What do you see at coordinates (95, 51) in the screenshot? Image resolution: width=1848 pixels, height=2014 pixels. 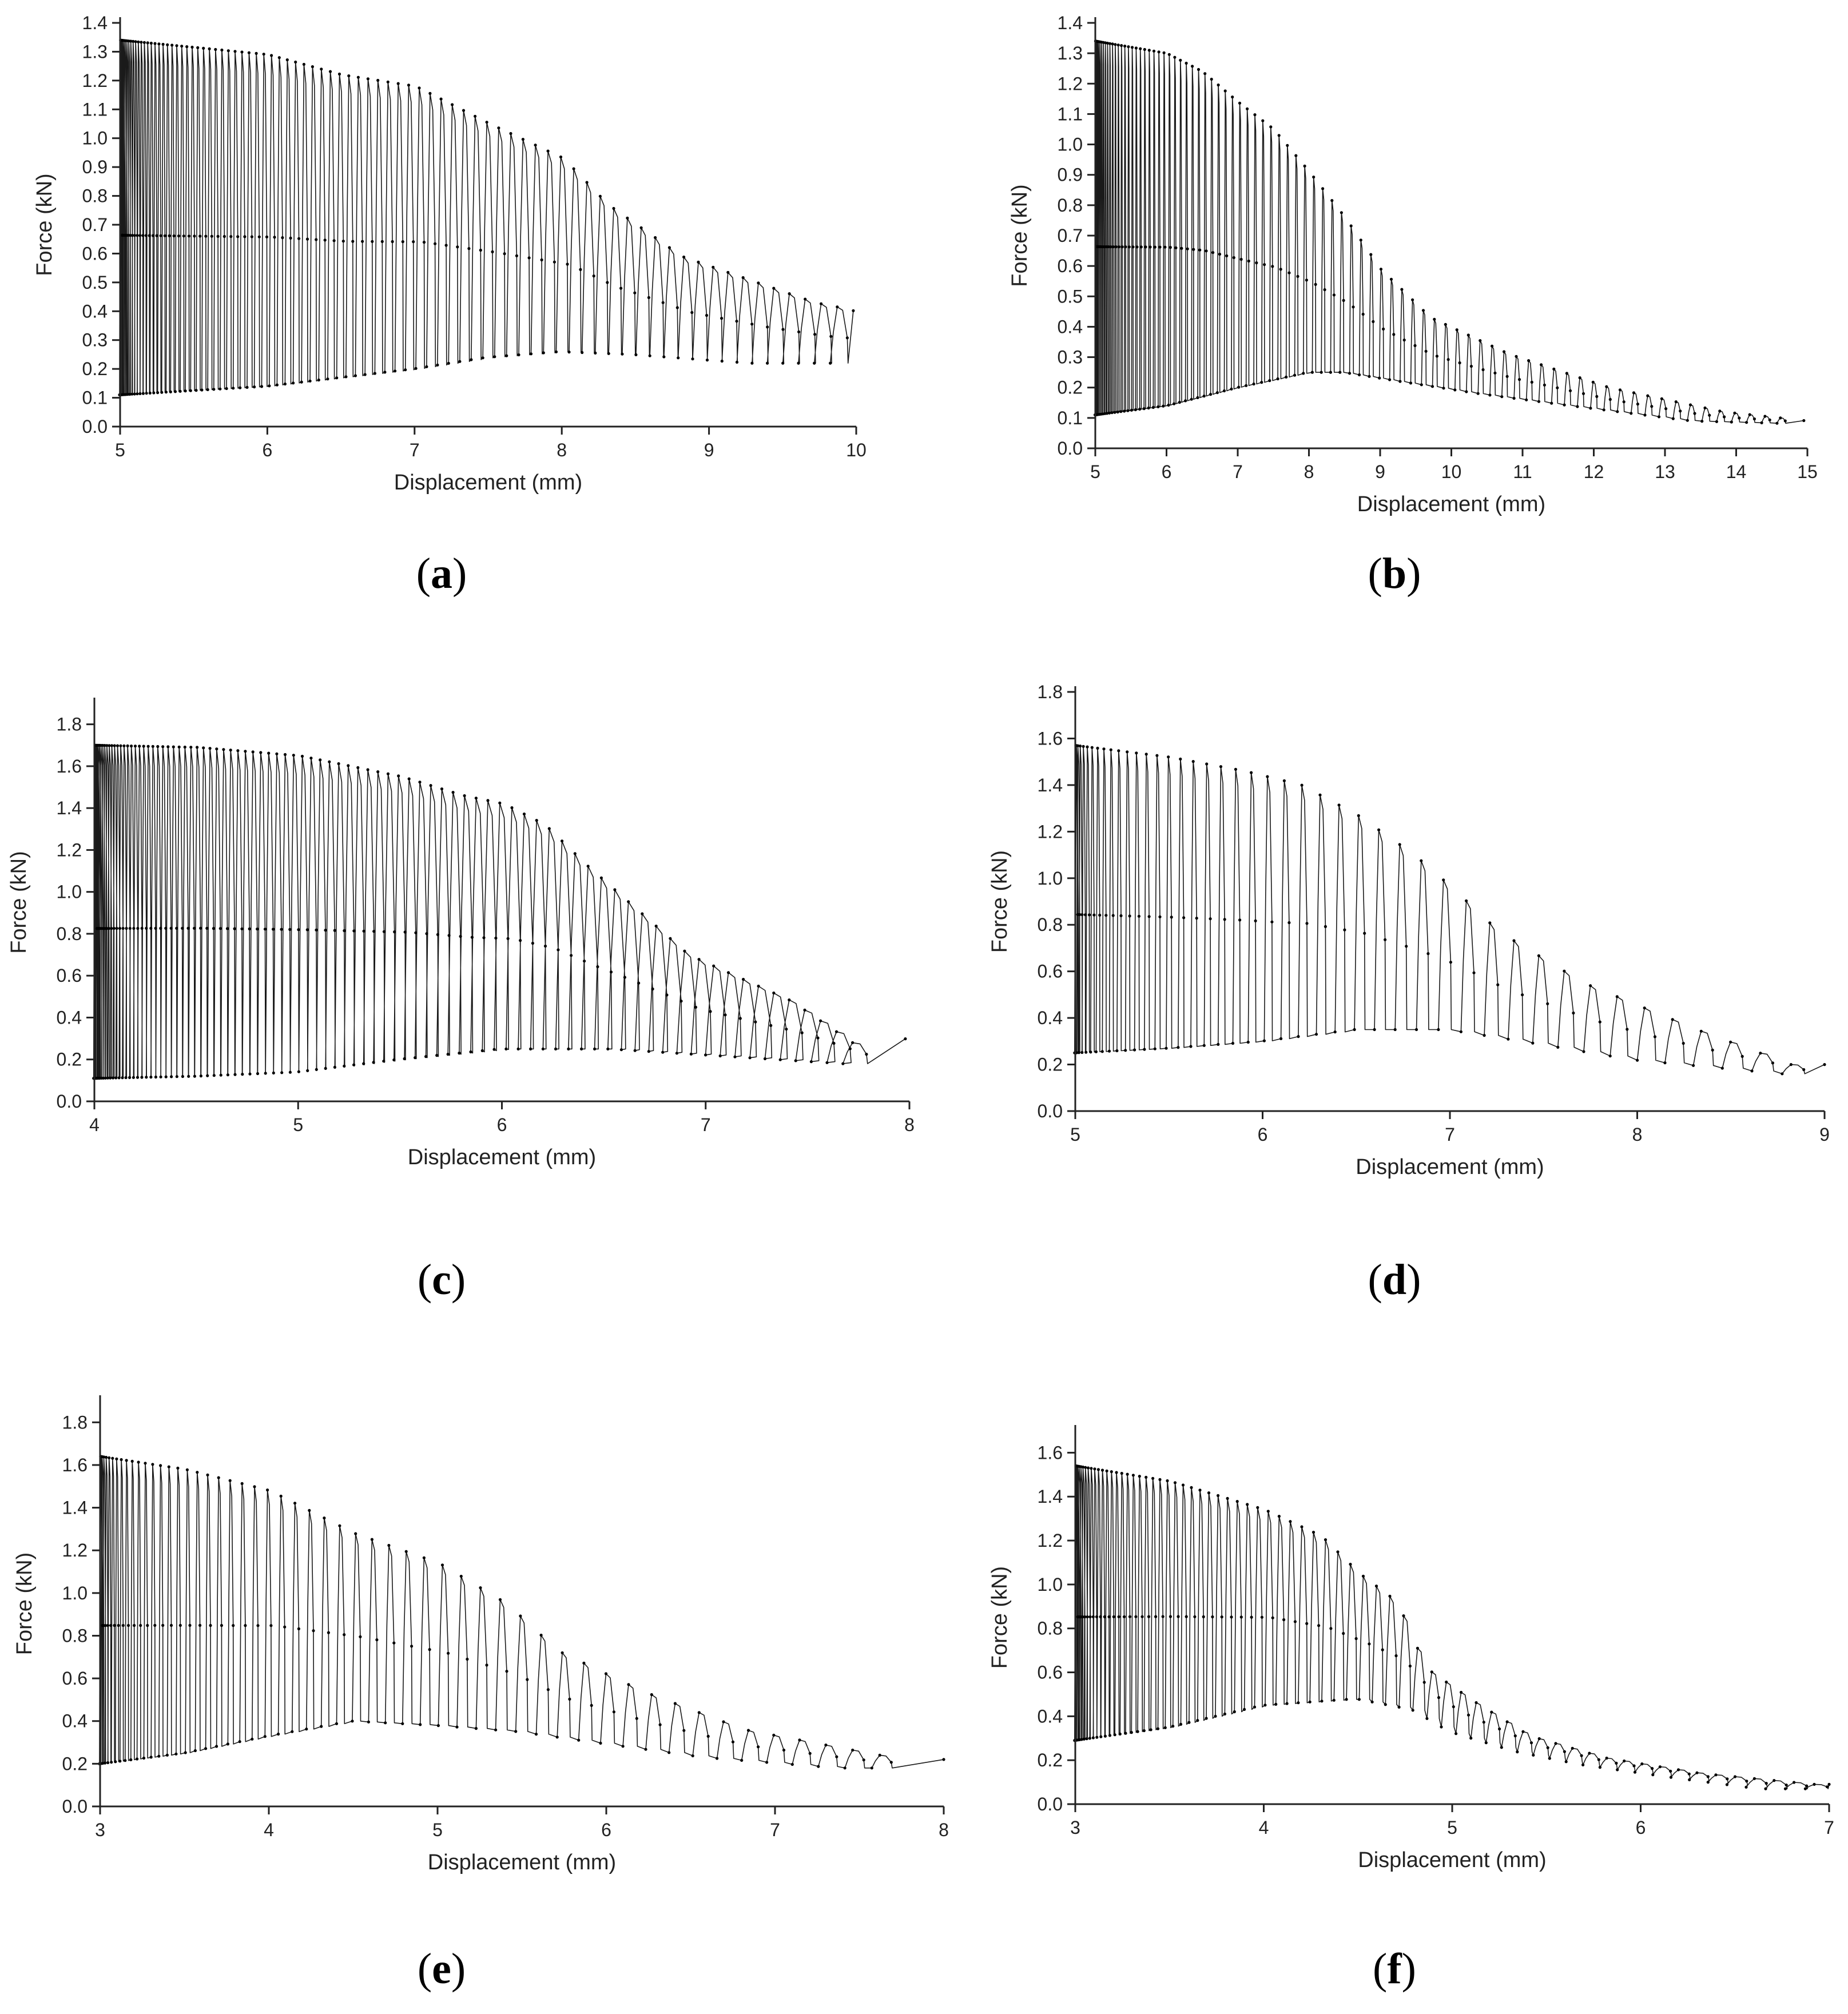 I see `y-tick-label: 1.3` at bounding box center [95, 51].